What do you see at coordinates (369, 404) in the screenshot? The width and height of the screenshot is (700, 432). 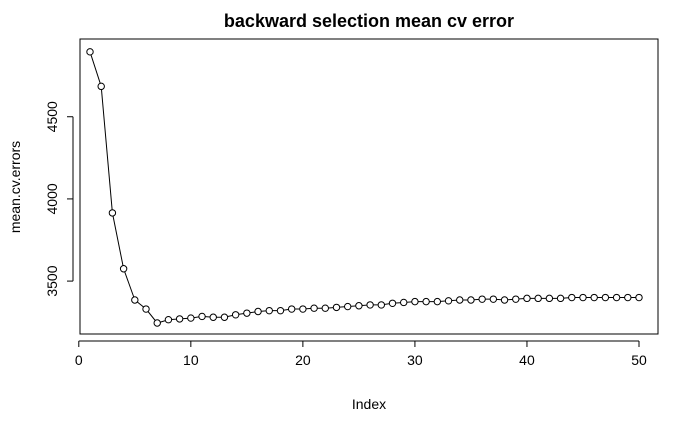 I see `x-axis-label: Index` at bounding box center [369, 404].